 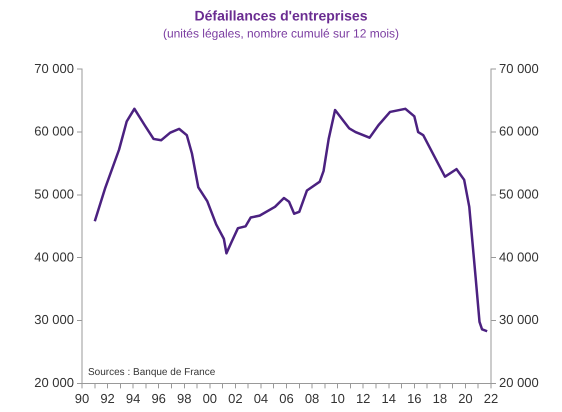 I want to click on x-tick-label: 10, so click(x=337, y=398).